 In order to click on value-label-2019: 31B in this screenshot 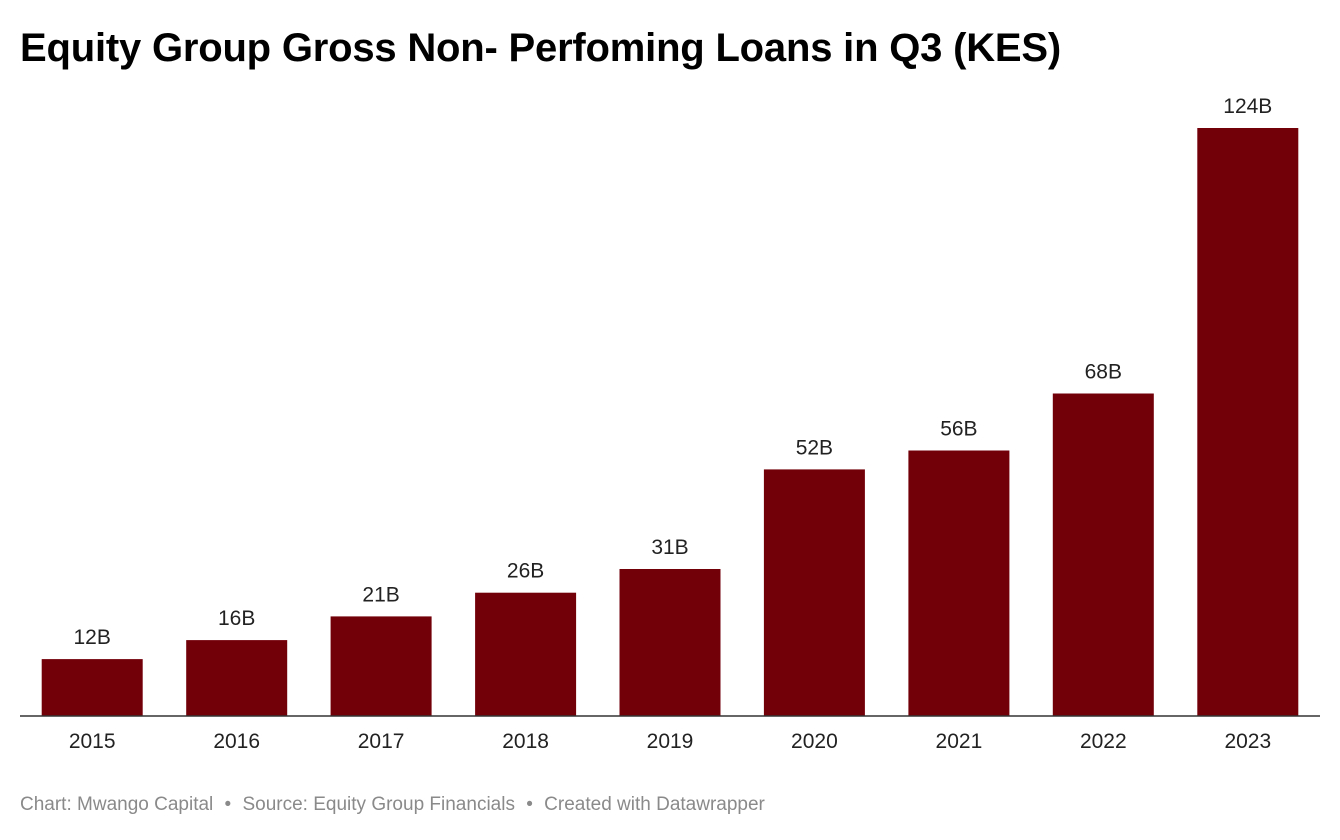, I will do `click(669, 547)`.